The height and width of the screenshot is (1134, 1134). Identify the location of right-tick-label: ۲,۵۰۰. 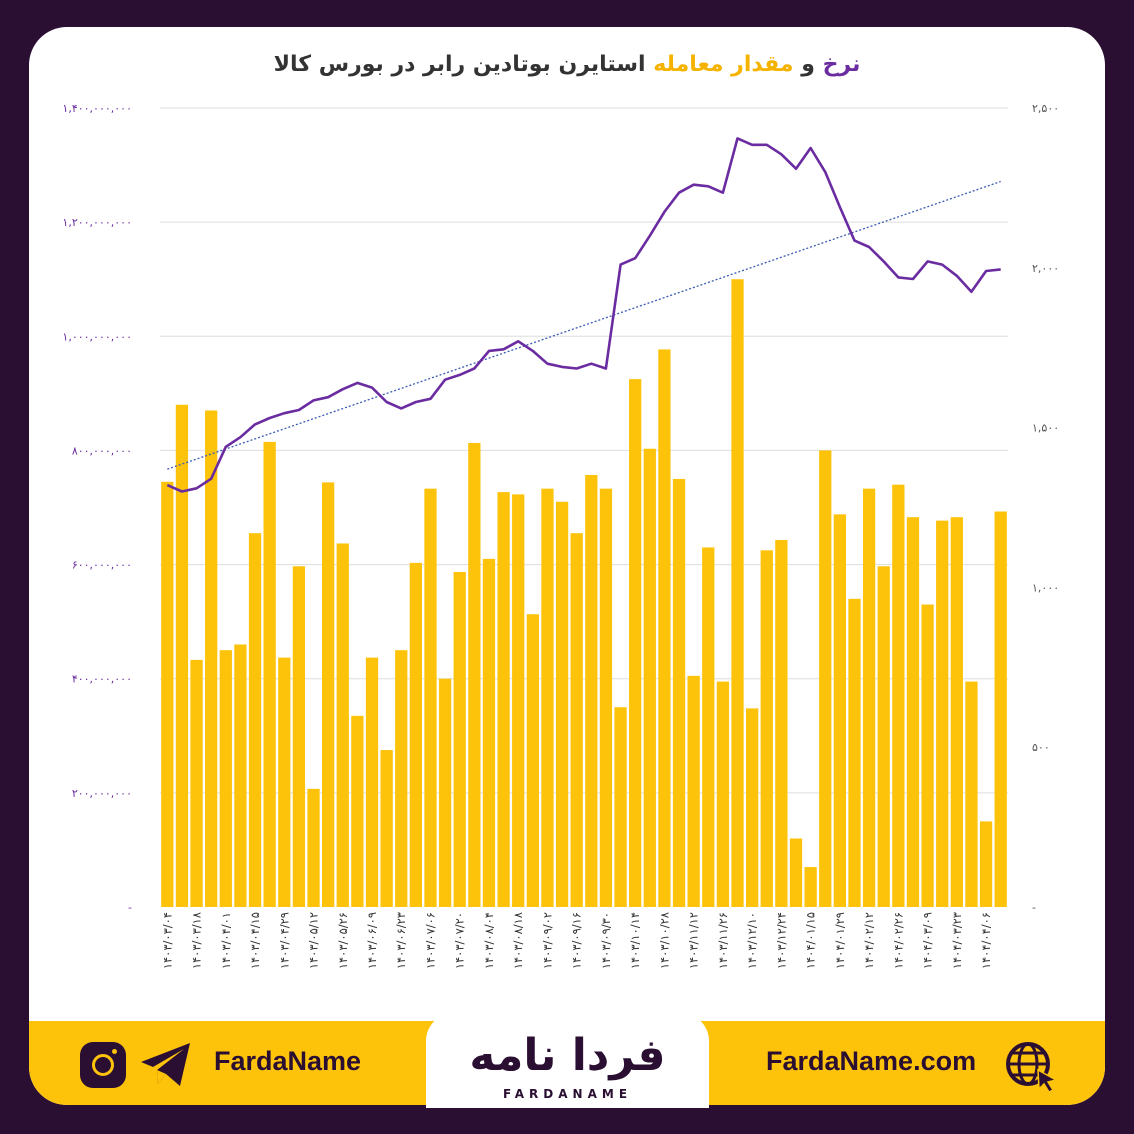
(1045, 108).